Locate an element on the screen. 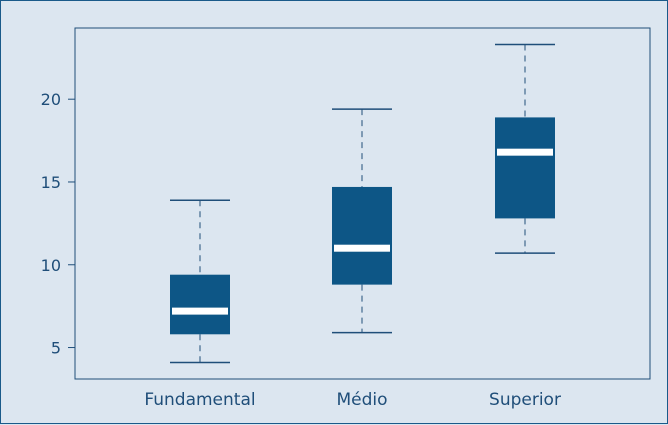 Image resolution: width=668 pixels, height=425 pixels. x-axis-labels: Fundamental Médio Superior is located at coordinates (352, 400).